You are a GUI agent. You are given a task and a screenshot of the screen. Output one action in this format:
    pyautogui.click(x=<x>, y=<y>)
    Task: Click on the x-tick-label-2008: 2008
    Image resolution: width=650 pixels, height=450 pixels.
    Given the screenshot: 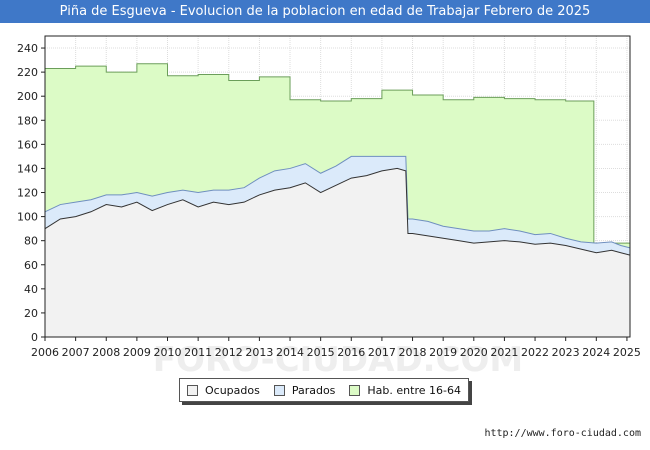 What is the action you would take?
    pyautogui.click(x=106, y=352)
    